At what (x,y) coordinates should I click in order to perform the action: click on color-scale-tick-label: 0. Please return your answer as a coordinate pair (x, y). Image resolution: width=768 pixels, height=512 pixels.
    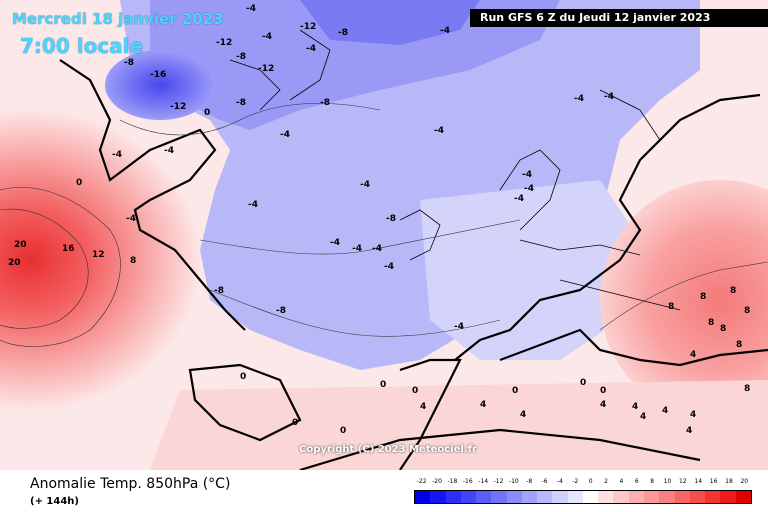
    Looking at the image, I should click on (590, 481).